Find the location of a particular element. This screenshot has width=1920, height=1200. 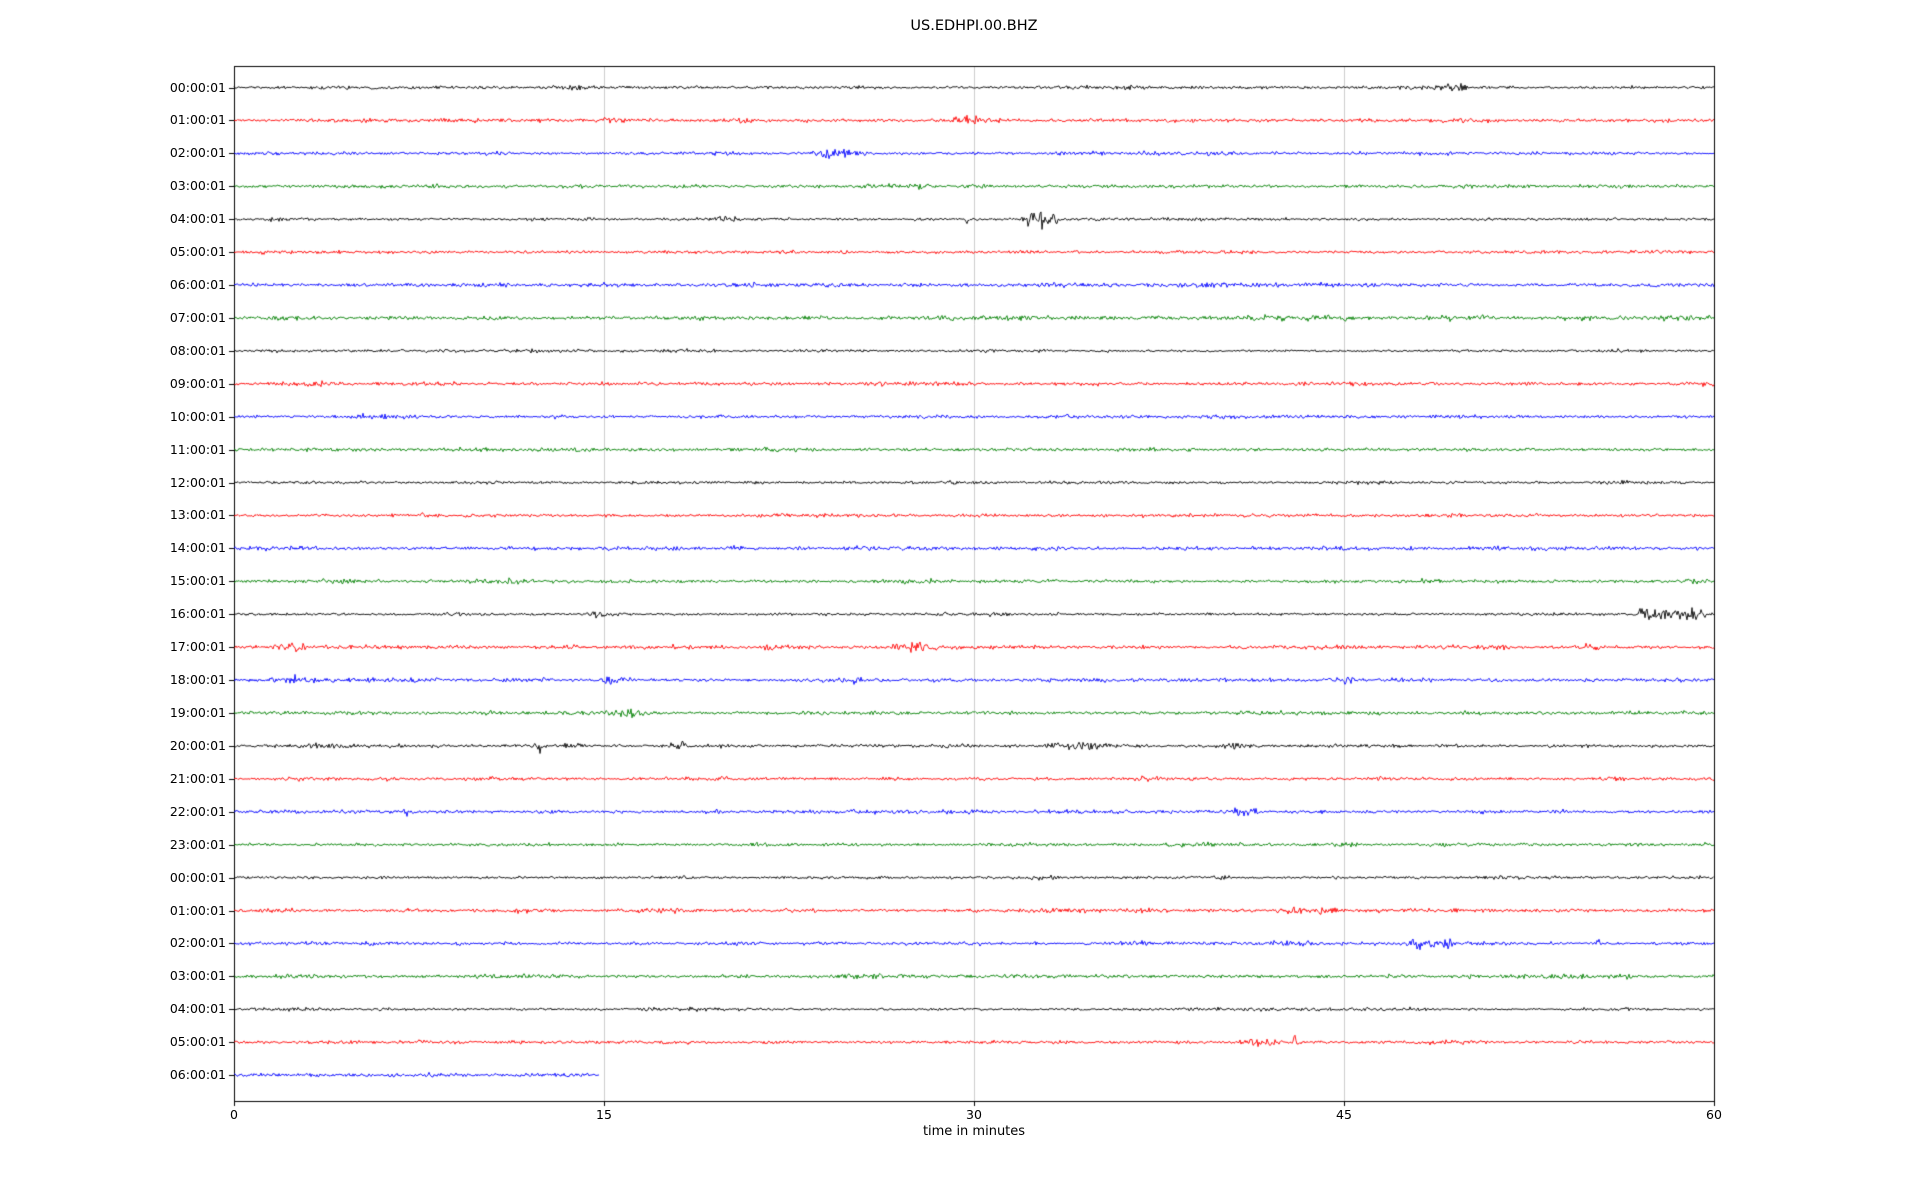

x-tick-label: 45 is located at coordinates (1344, 1114).